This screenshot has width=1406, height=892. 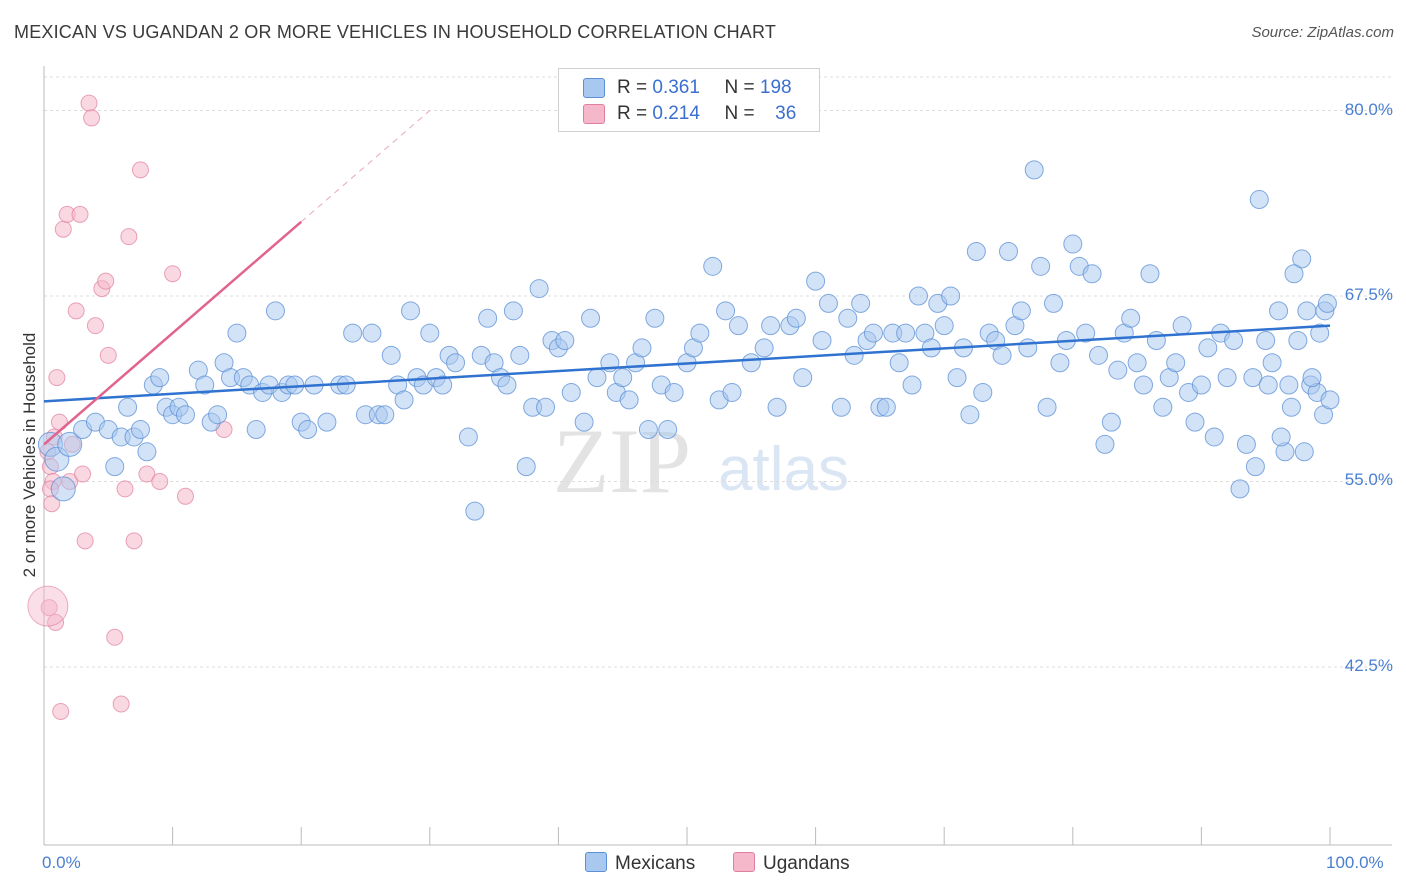 What do you see at coordinates (744, 862) in the screenshot?
I see `bottom-legend-swatch-ugandans` at bounding box center [744, 862].